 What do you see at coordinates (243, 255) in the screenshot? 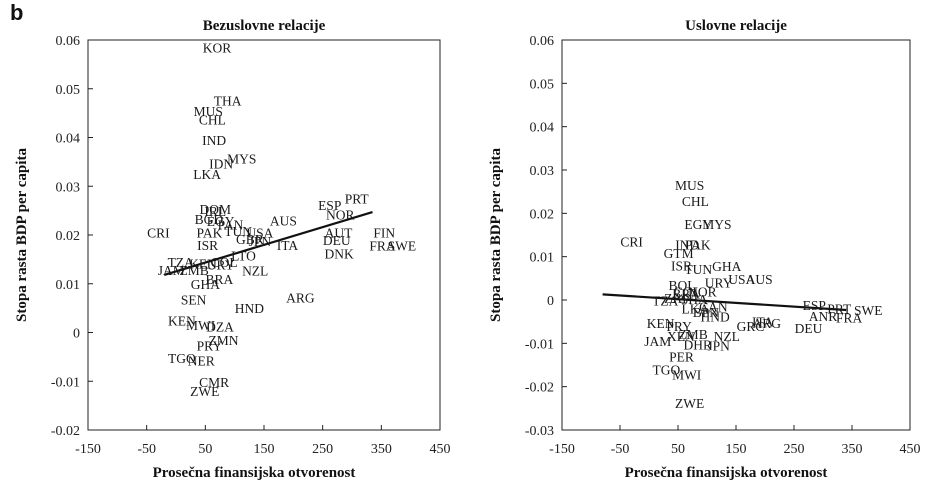
I see `data-point-lto: LTO` at bounding box center [243, 255].